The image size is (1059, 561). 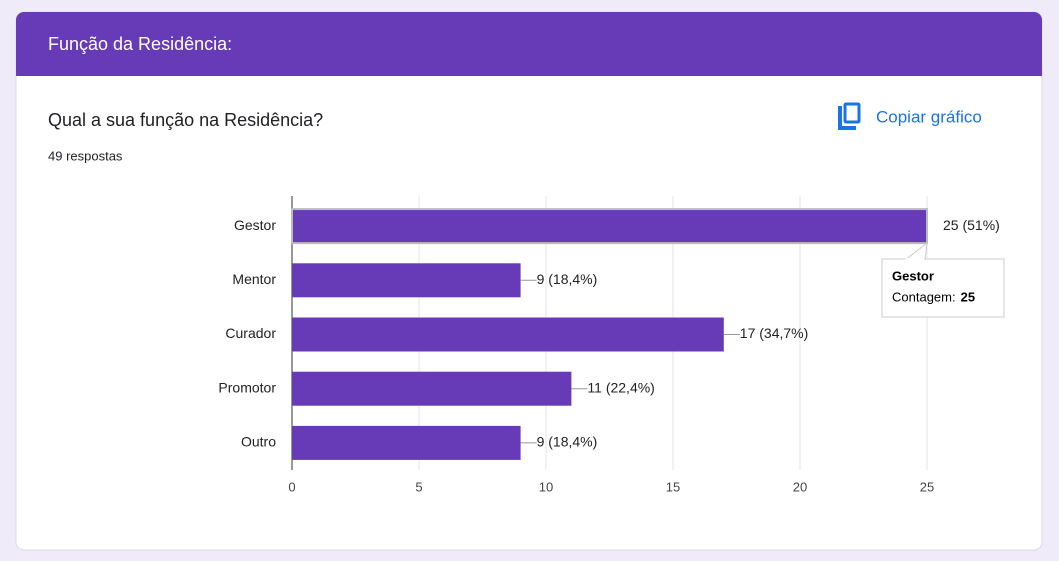 I want to click on data-label: 17 (34,7%), so click(x=774, y=333).